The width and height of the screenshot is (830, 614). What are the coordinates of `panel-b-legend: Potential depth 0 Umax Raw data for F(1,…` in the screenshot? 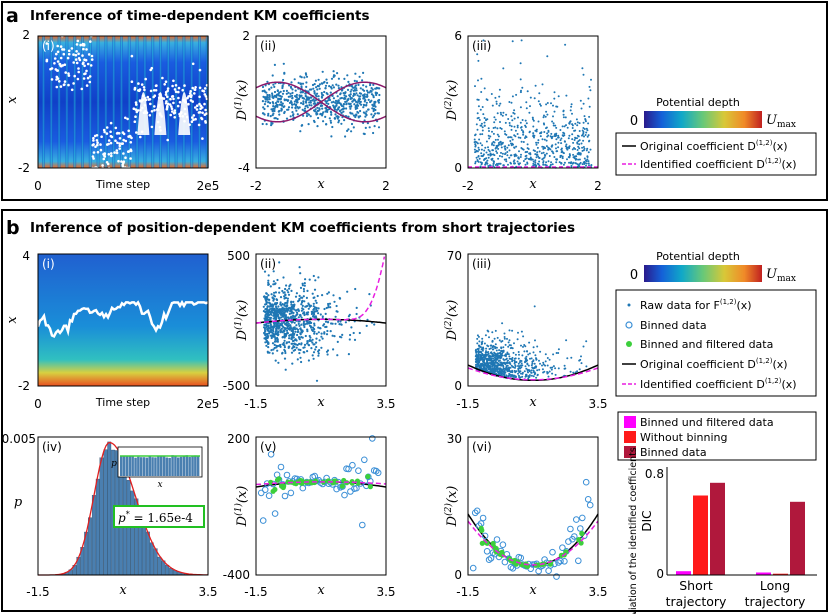 It's located at (716, 323).